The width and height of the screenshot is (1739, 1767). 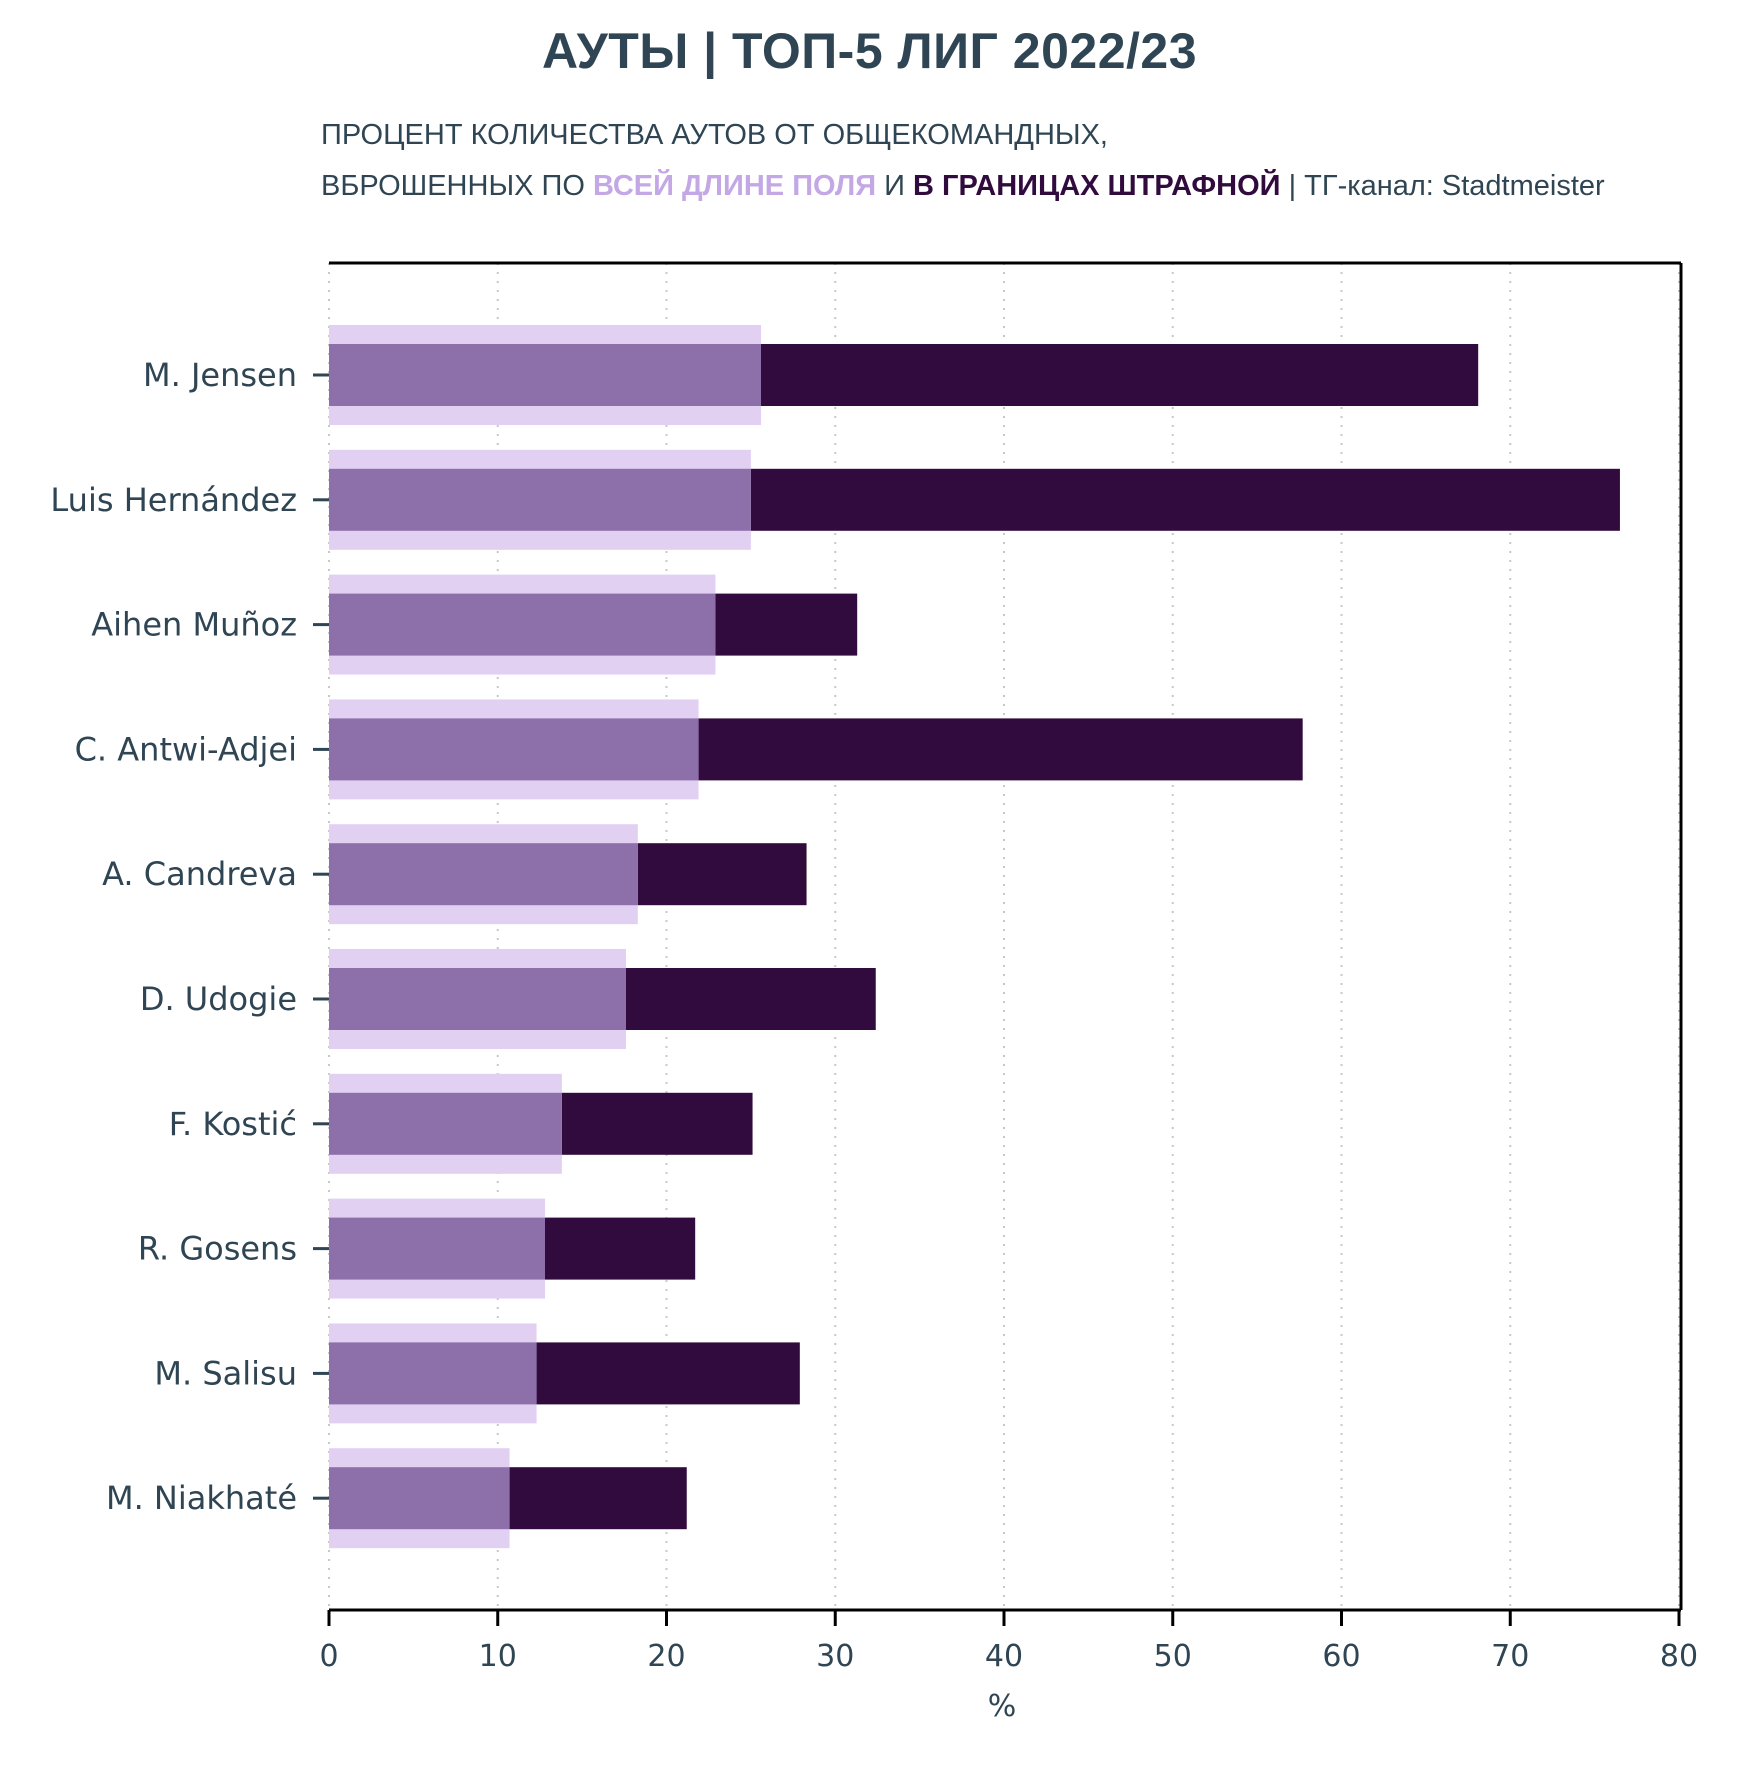 I want to click on x-axis-label: %, so click(x=1002, y=1706).